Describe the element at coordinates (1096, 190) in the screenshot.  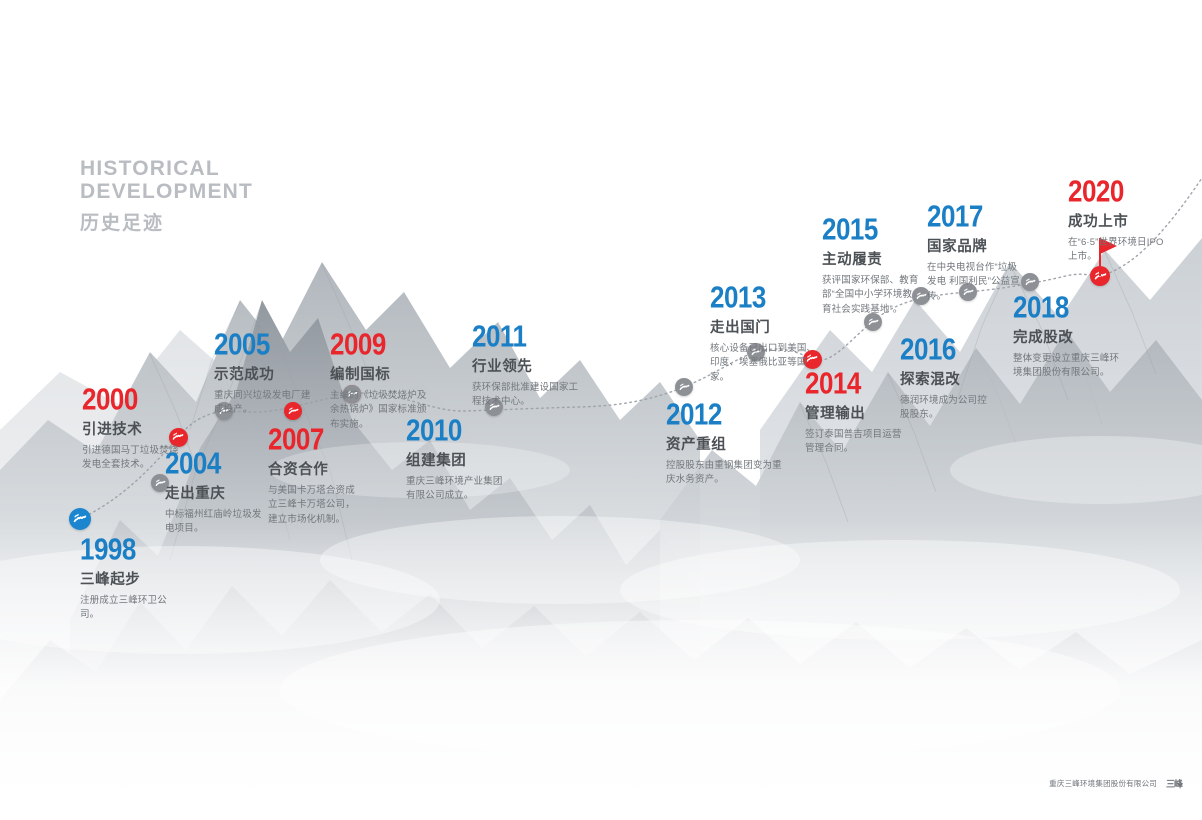
I see `event-year: 2020` at that location.